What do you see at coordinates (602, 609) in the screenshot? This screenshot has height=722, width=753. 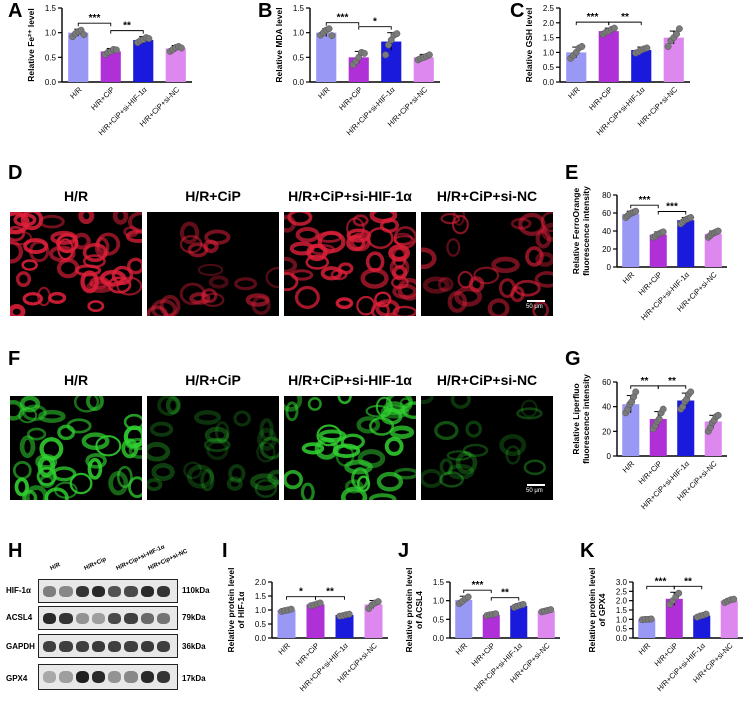 I see `chart-k-ylabel-line2: of GPX4` at bounding box center [602, 609].